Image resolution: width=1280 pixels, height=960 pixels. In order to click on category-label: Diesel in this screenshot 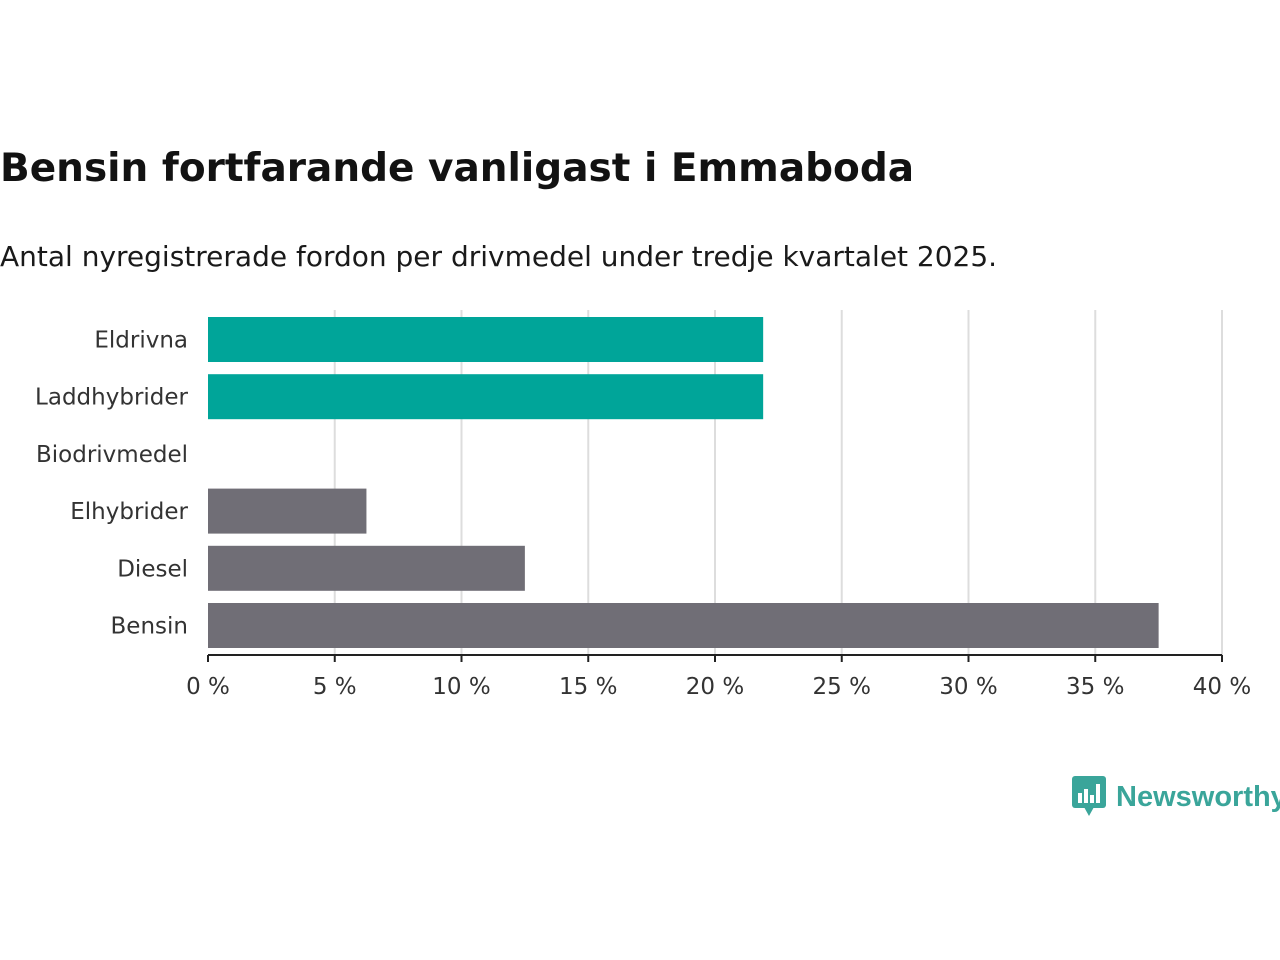, I will do `click(152, 569)`.